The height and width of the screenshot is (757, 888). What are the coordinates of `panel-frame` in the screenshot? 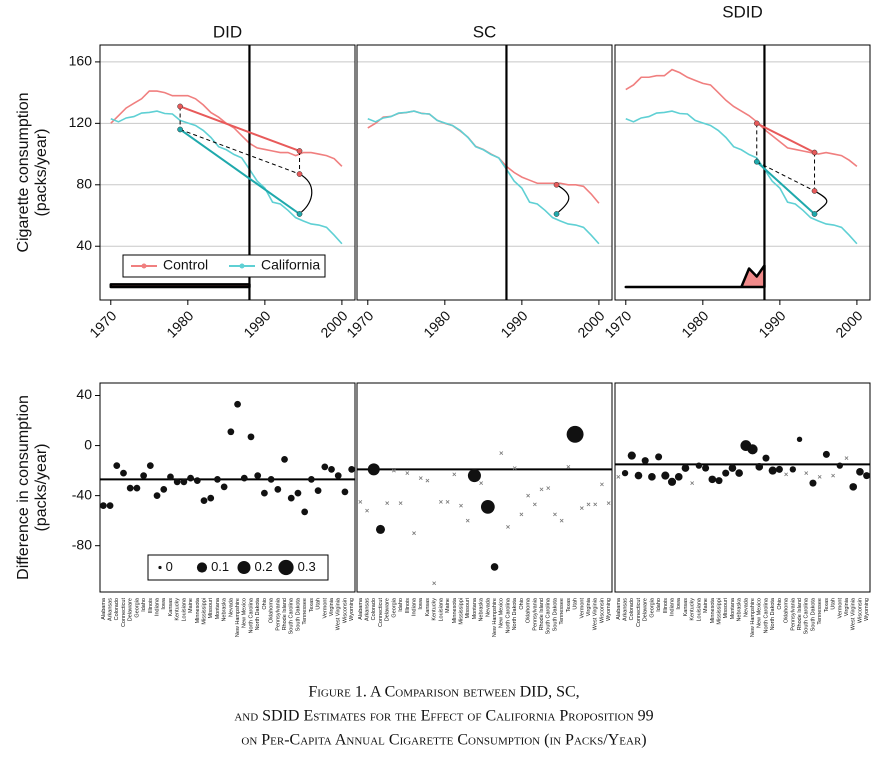 It's located at (742, 172).